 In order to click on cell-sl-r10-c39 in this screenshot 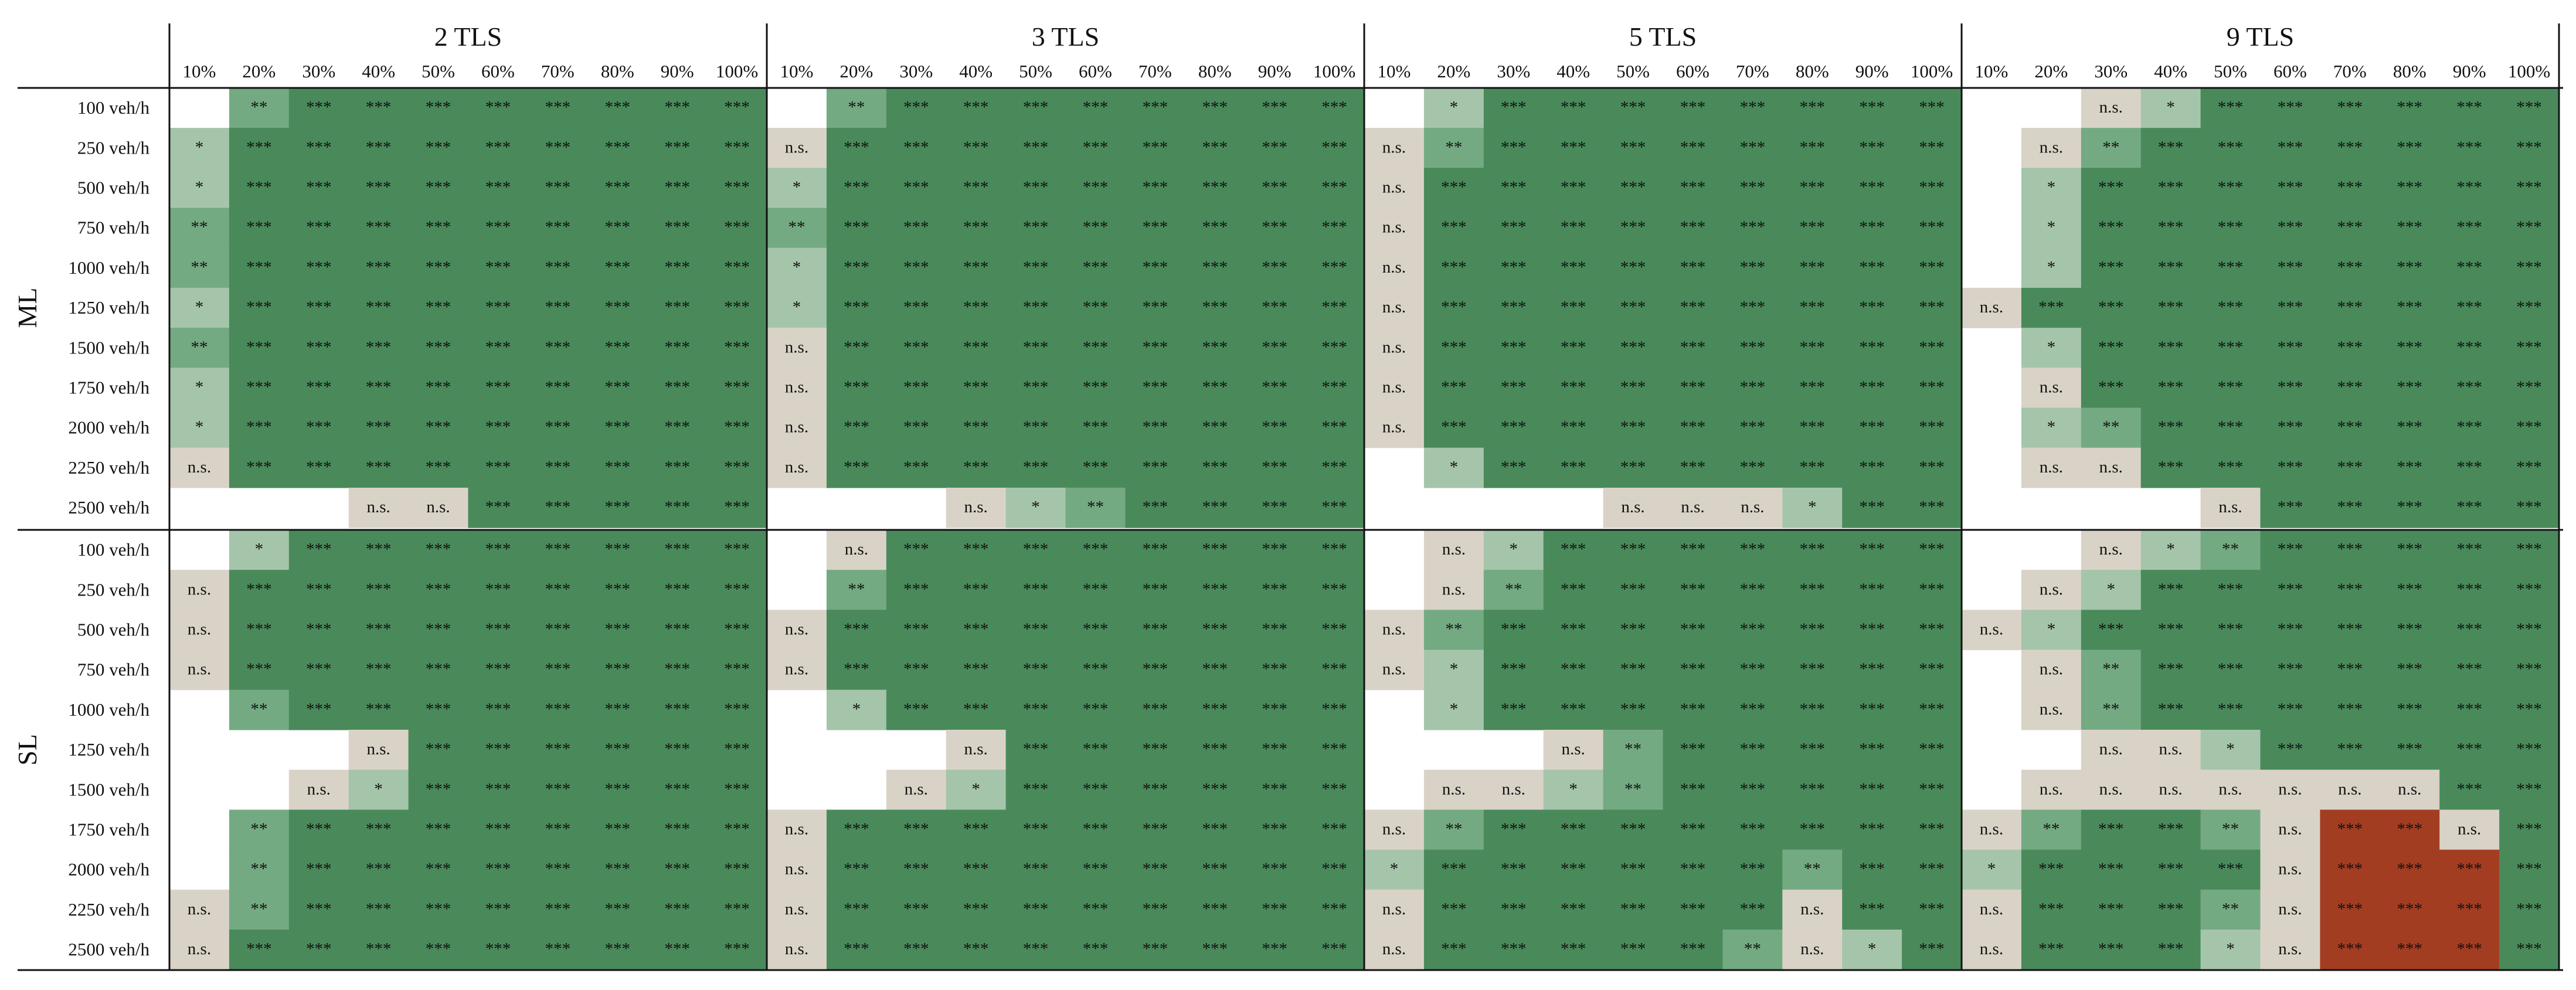, I will do `click(2530, 950)`.